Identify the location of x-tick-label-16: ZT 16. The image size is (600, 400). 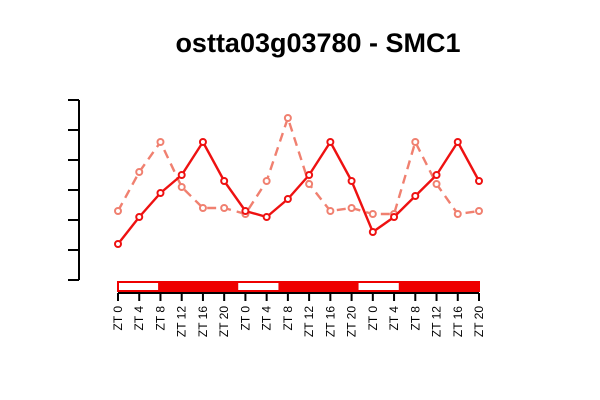
(458, 321).